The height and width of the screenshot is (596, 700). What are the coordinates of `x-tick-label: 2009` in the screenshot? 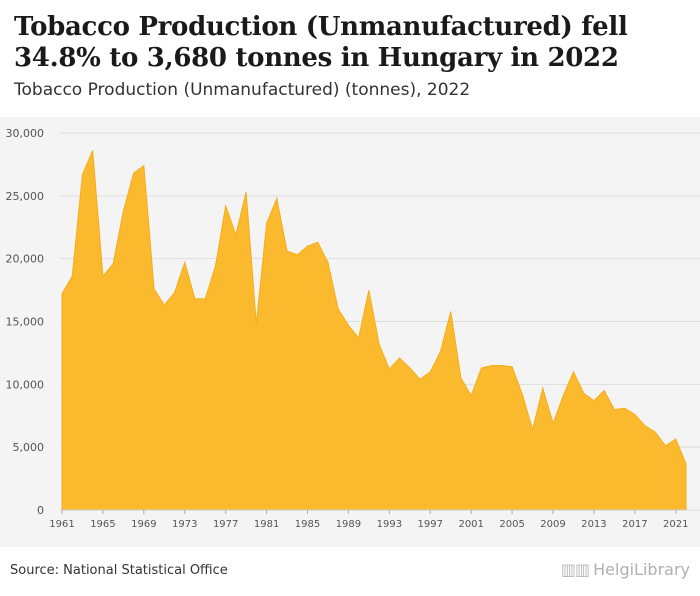 It's located at (552, 524).